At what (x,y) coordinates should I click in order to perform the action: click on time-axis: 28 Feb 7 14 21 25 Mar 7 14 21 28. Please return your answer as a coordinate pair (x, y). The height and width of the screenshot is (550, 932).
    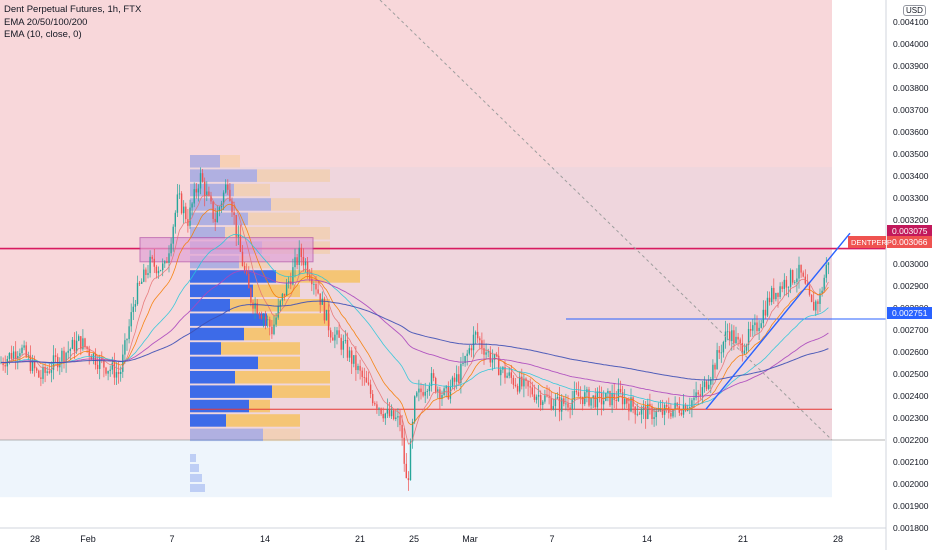
    Looking at the image, I should click on (443, 535).